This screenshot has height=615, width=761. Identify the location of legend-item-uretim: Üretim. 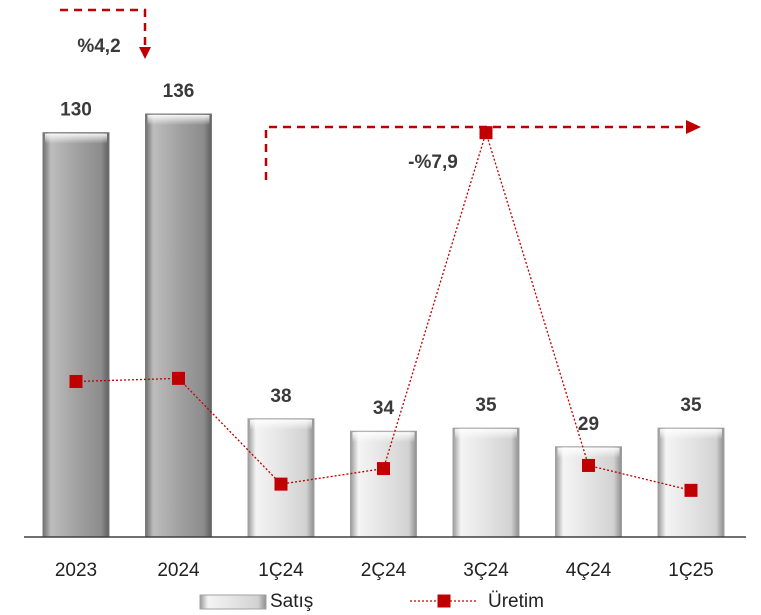
(477, 601).